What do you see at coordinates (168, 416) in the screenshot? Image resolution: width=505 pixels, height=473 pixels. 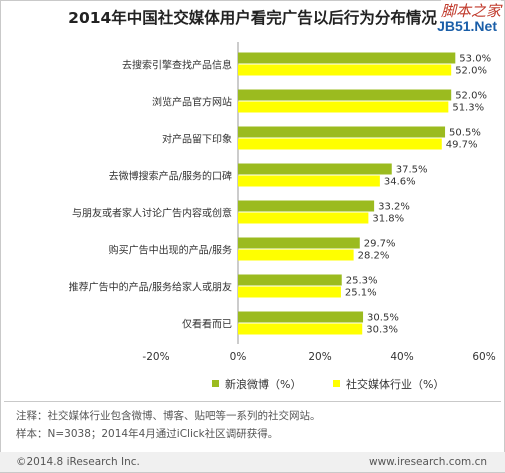 I see `note-text: 注释：社交媒体行业包含微博、博客、贴吧等一系列的社交网站。` at bounding box center [168, 416].